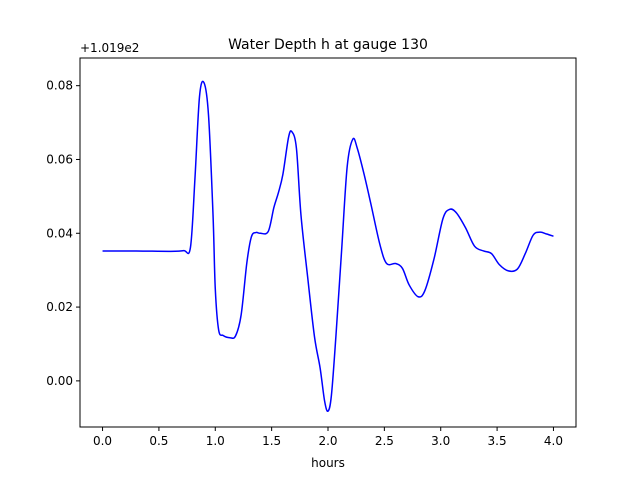  I want to click on y-offset-label: +1.019e2, so click(109, 48).